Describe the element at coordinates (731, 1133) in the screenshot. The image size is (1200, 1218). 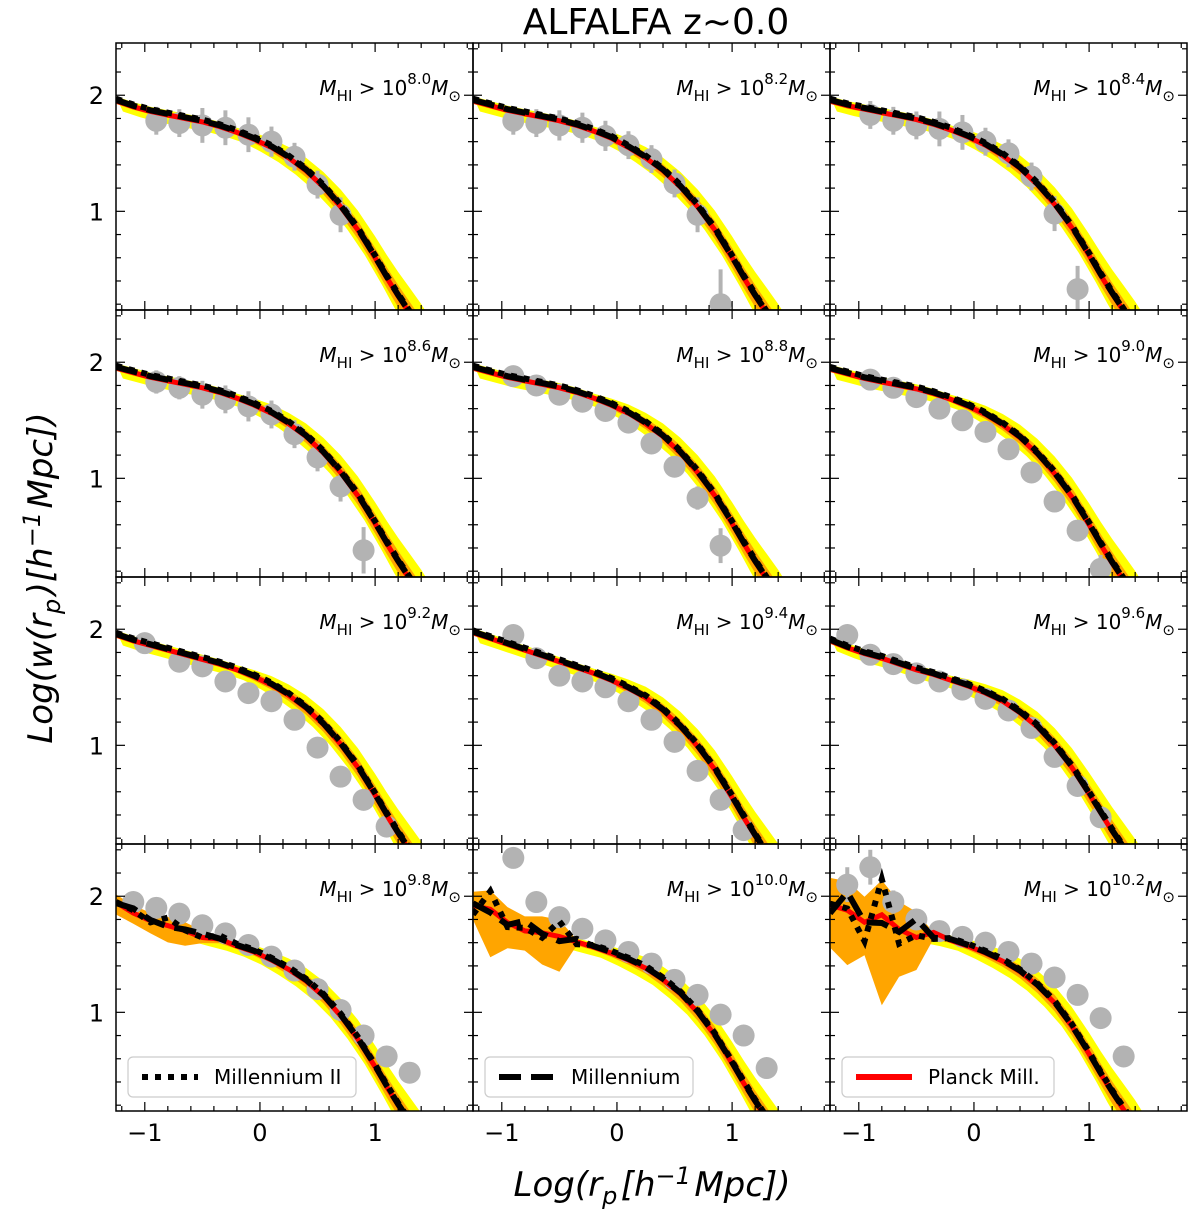
I see `x-tick-label: 1` at that location.